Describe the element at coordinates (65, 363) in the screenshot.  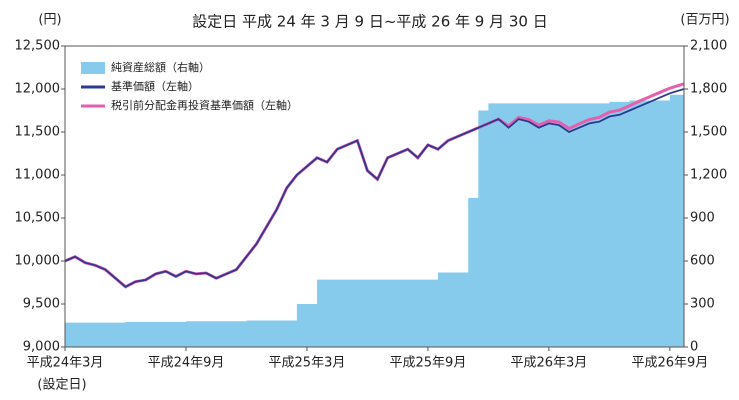
I see `x-tick-label: 平成24年3月` at that location.